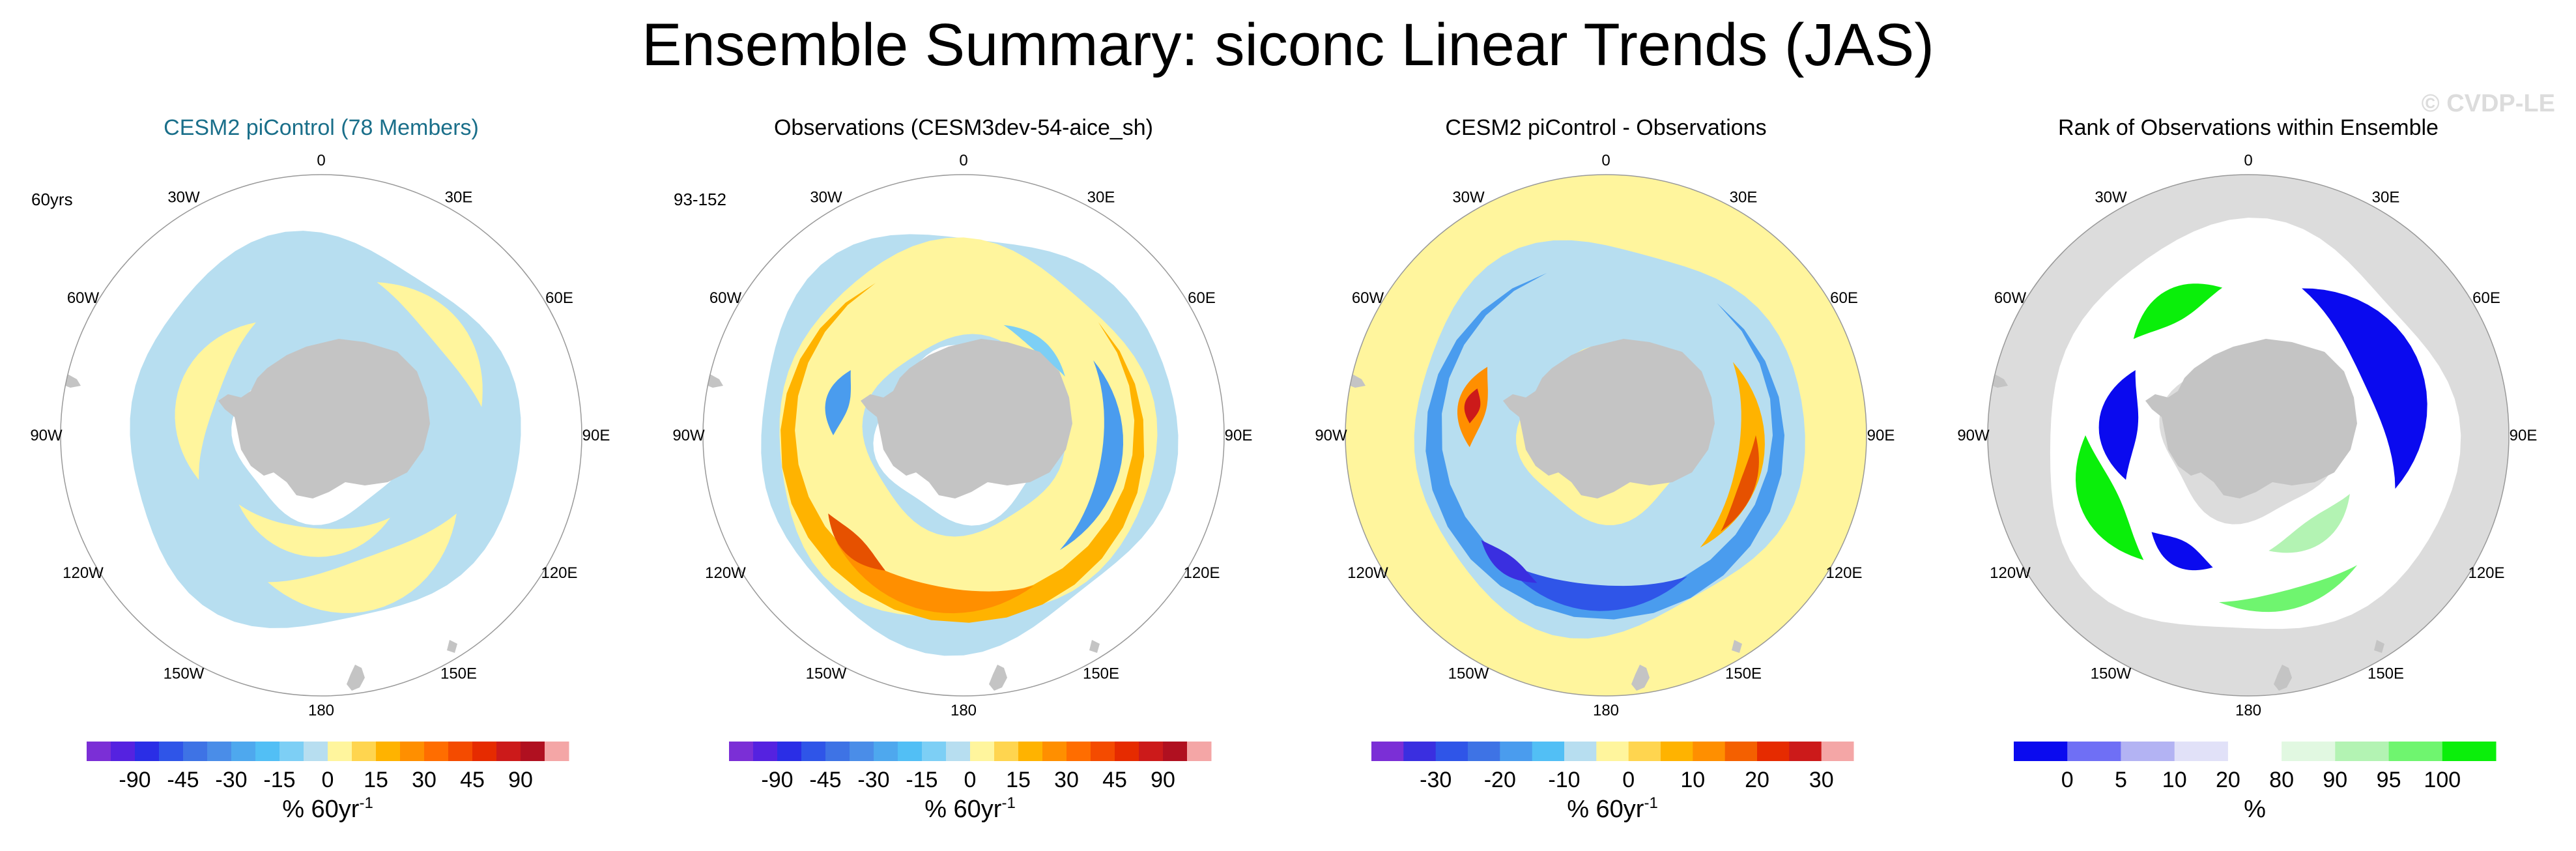  I want to click on colorbar-tick-label: -20, so click(1500, 780).